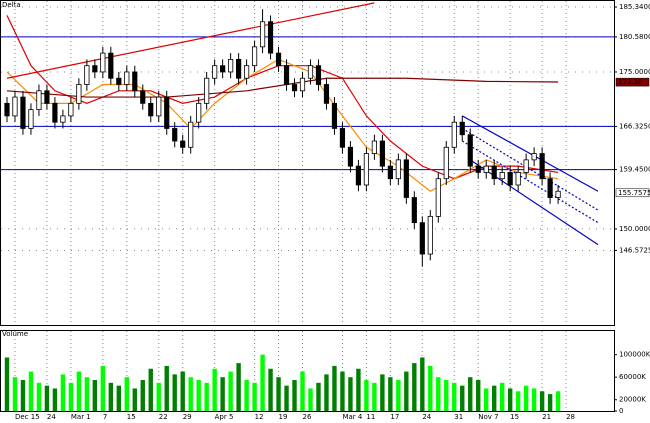  Describe the element at coordinates (458, 417) in the screenshot. I see `x-tick-label: 31` at that location.